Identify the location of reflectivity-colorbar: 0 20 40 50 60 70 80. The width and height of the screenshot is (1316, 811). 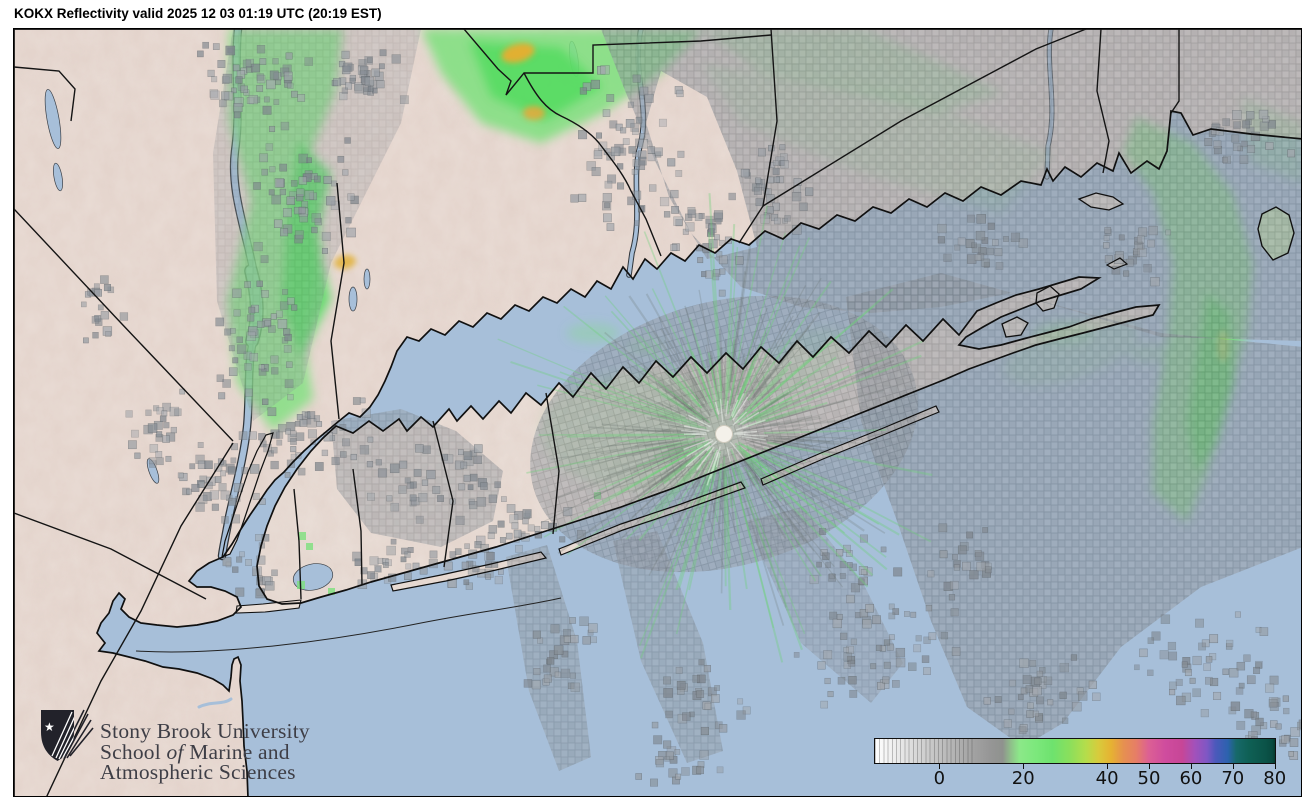
(1080, 765).